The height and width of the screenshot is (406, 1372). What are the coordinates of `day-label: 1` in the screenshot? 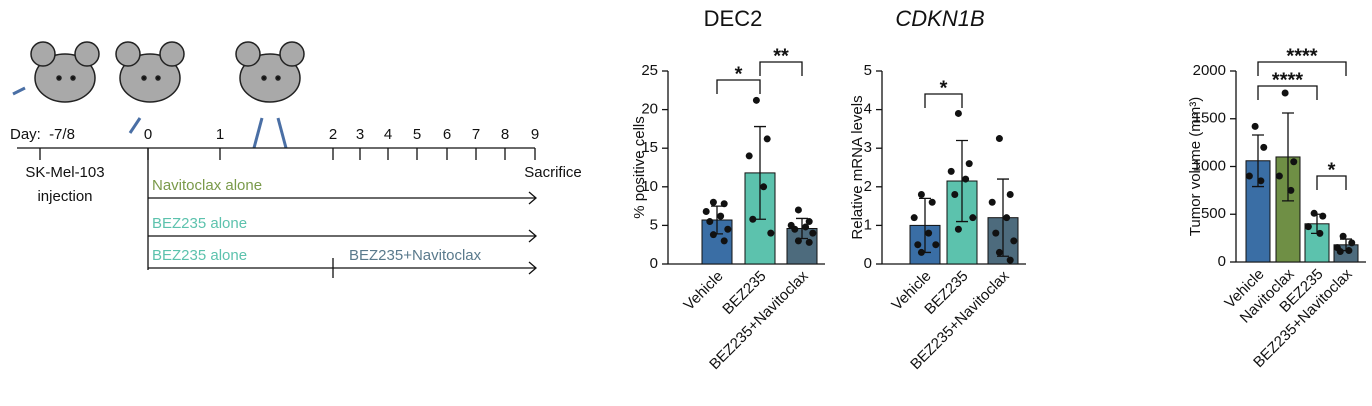 It's located at (220, 134).